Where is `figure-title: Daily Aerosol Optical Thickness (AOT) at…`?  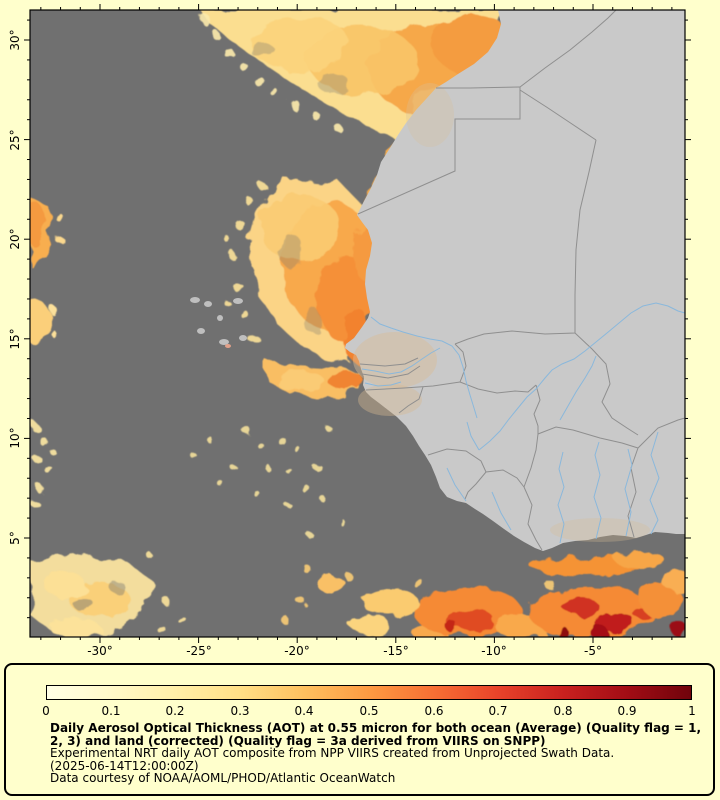 figure-title: Daily Aerosol Optical Thickness (AOT) at… is located at coordinates (376, 734).